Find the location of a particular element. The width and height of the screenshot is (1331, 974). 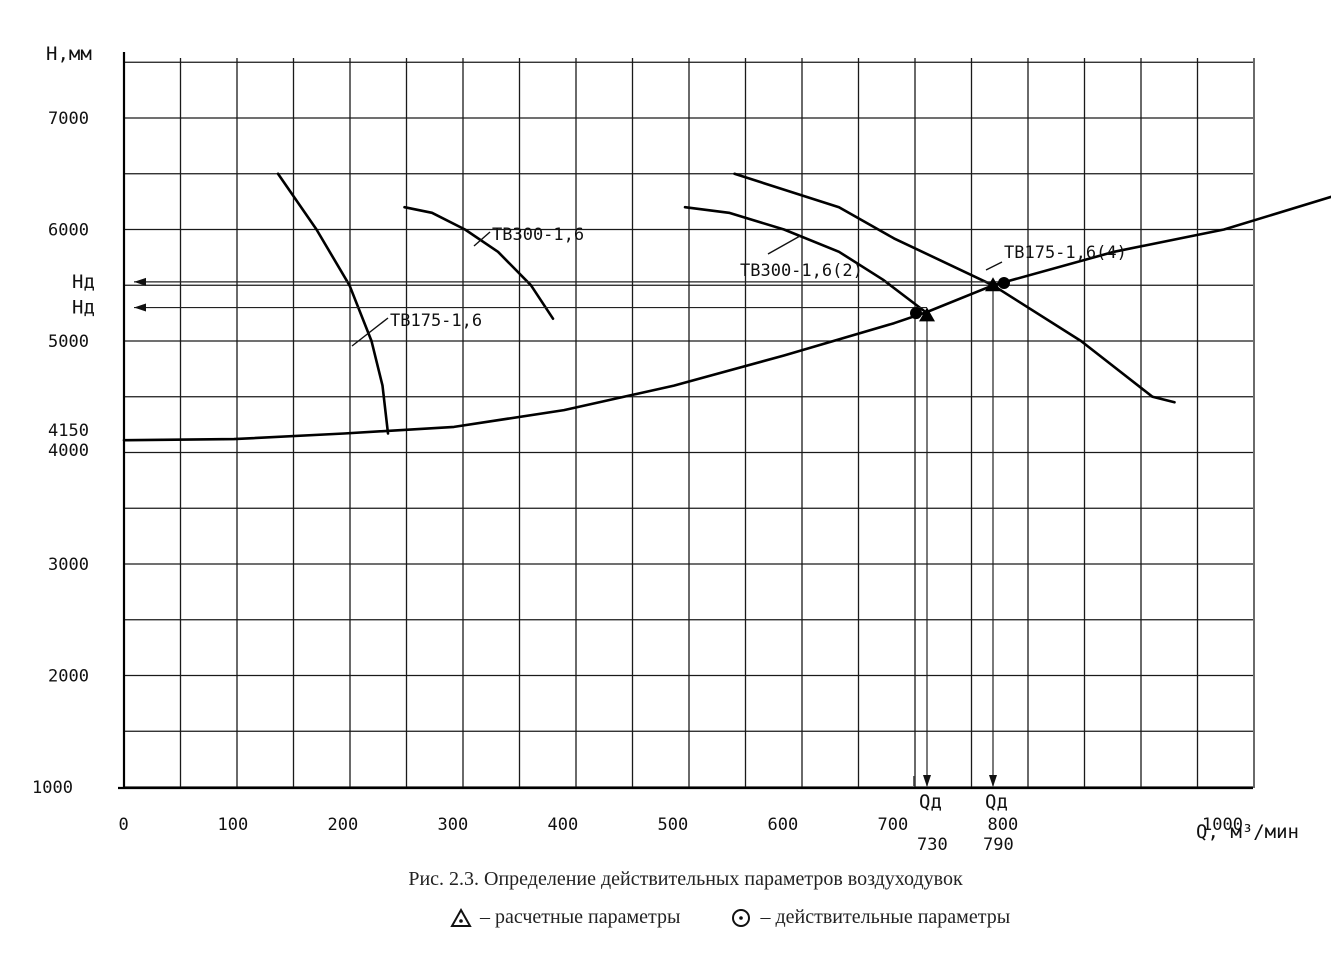

x-tick-label: 1000 is located at coordinates (1222, 825).